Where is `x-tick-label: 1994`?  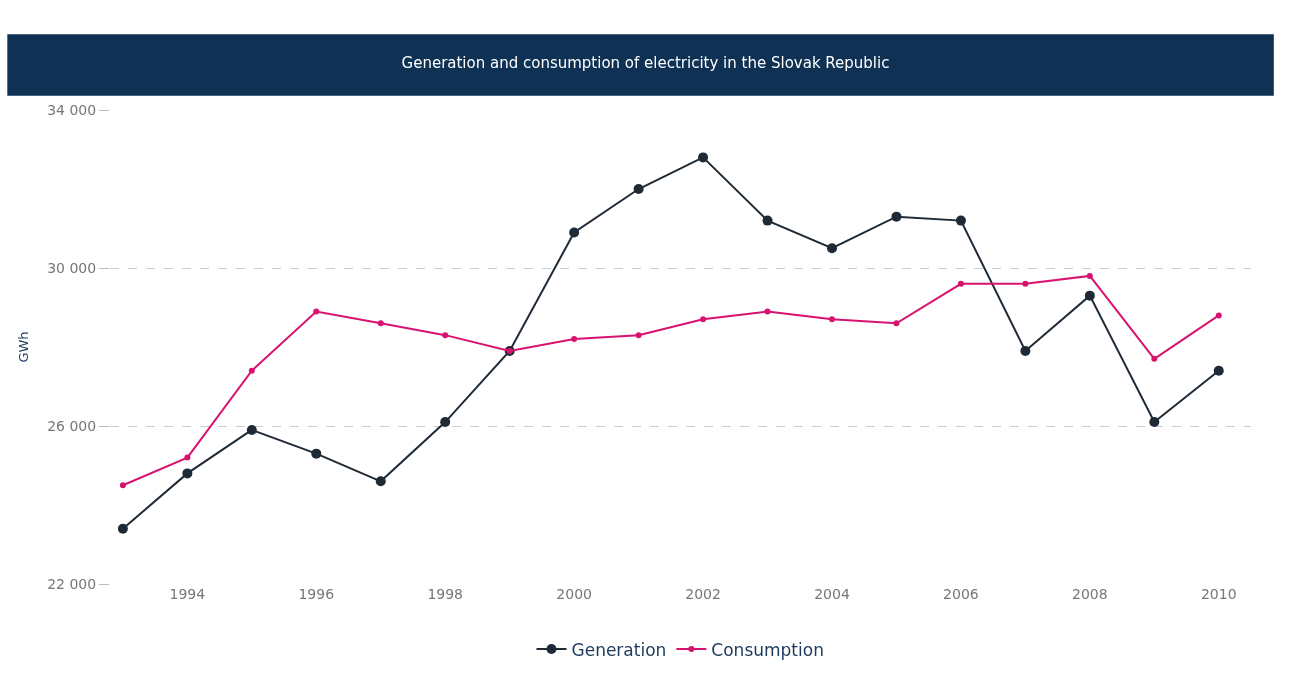 x-tick-label: 1994 is located at coordinates (187, 594).